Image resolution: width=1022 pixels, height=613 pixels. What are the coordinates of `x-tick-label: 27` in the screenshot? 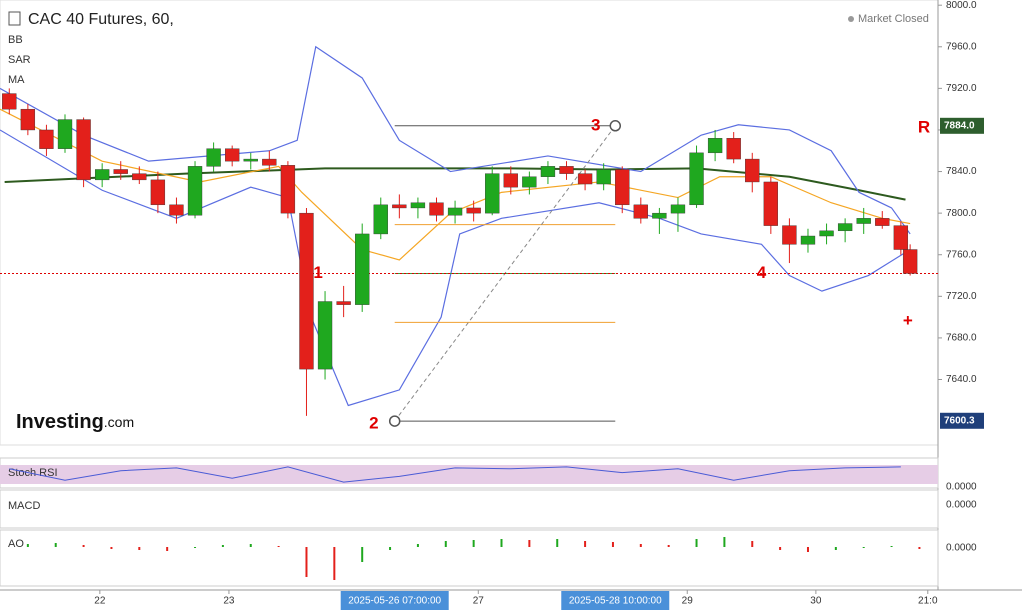 It's located at (479, 601).